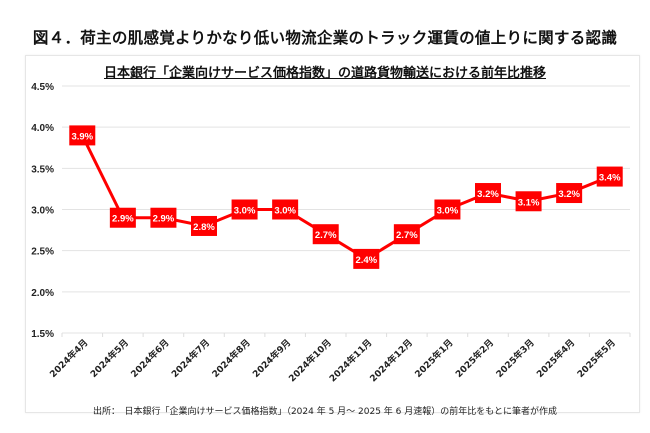  I want to click on x-tick-label: 2024年12月, so click(391, 361).